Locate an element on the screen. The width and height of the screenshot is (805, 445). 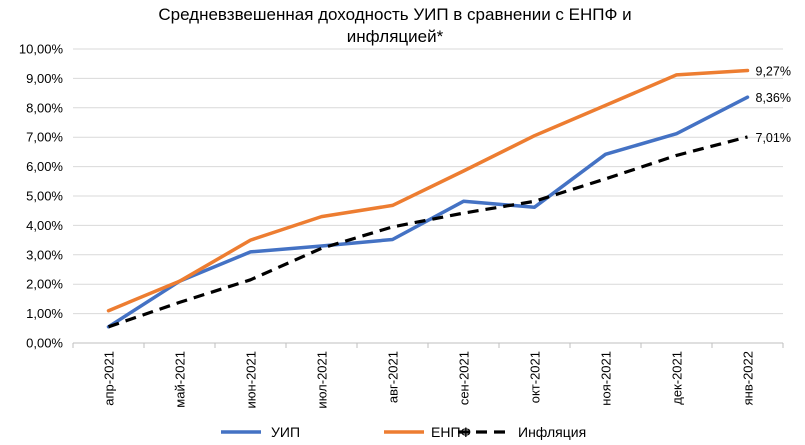
x-tick-label: июн-2021 is located at coordinates (251, 379).